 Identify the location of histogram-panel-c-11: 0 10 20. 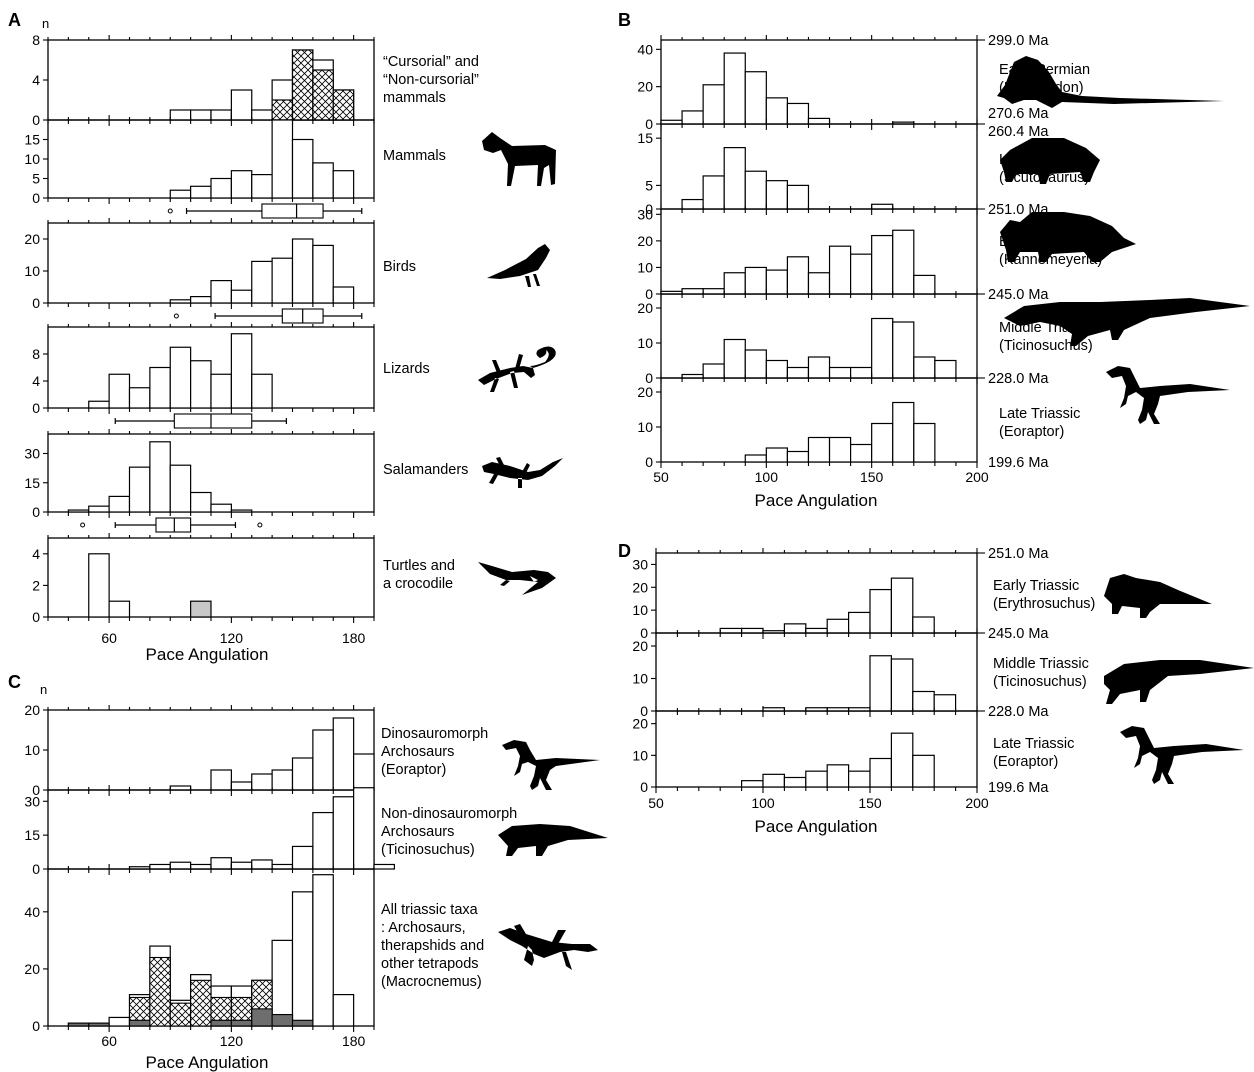
(199, 750).